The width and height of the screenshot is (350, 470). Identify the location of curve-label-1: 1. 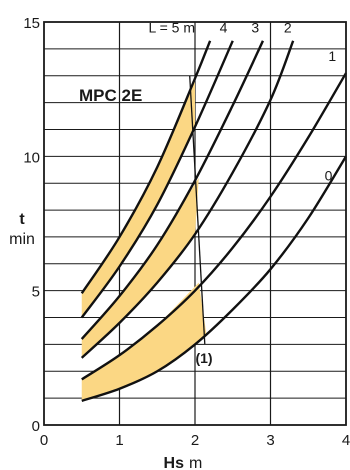
(332, 56).